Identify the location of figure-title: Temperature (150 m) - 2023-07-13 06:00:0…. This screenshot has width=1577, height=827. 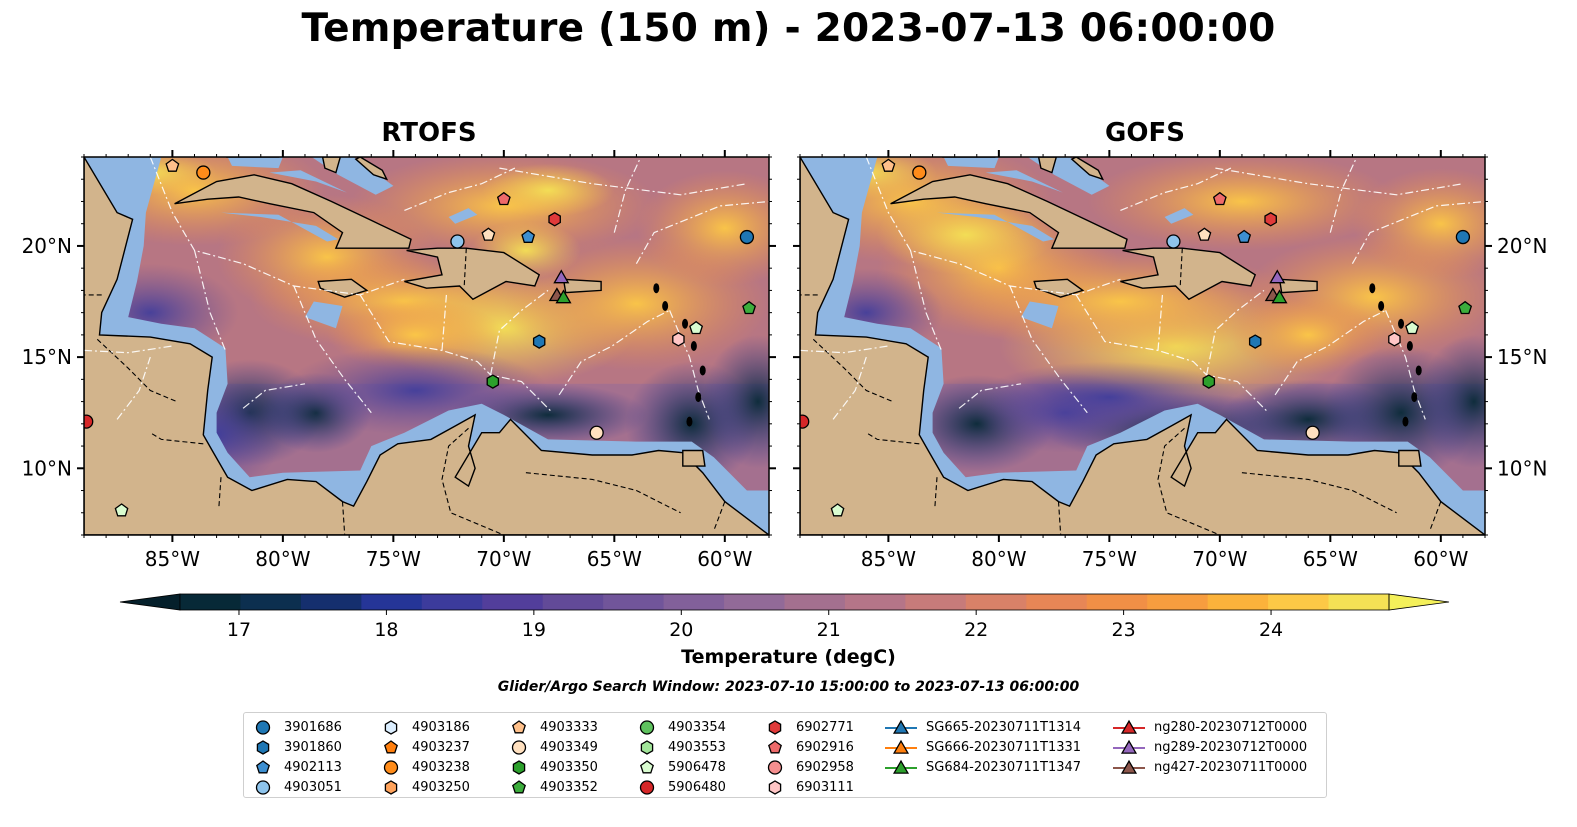
(788, 28).